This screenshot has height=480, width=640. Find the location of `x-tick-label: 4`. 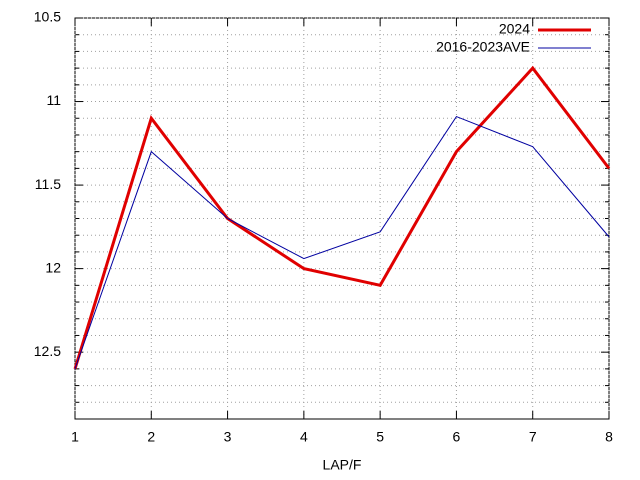

x-tick-label: 4 is located at coordinates (304, 437).